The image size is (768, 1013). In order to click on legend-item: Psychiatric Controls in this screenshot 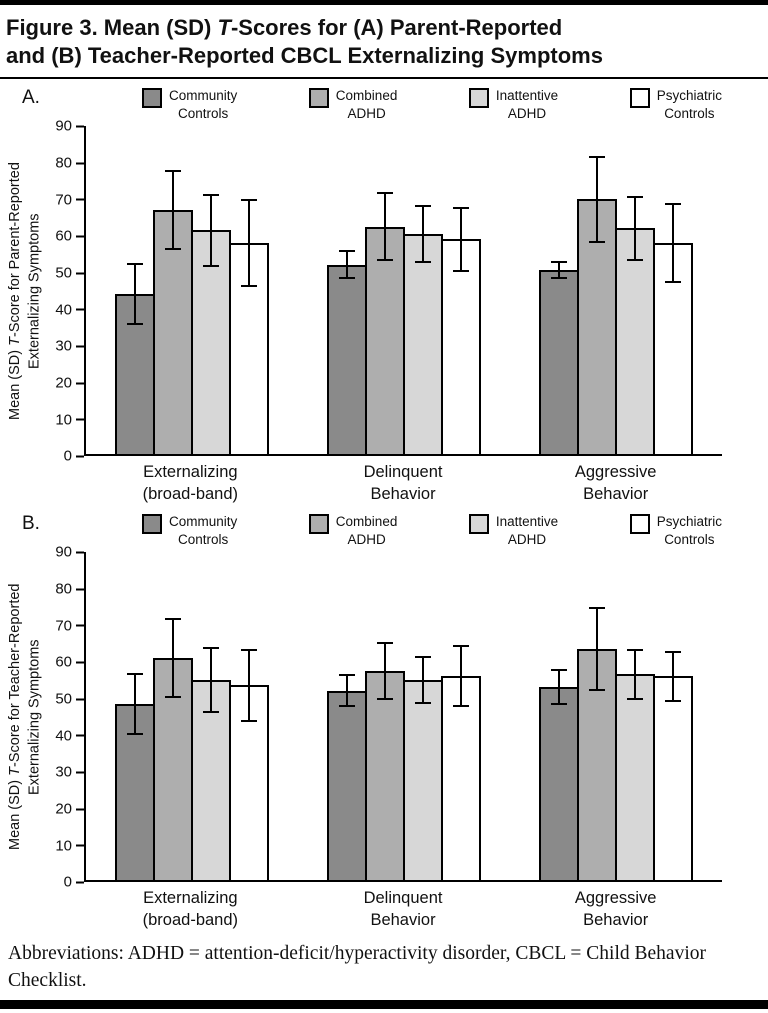, I will do `click(675, 104)`.